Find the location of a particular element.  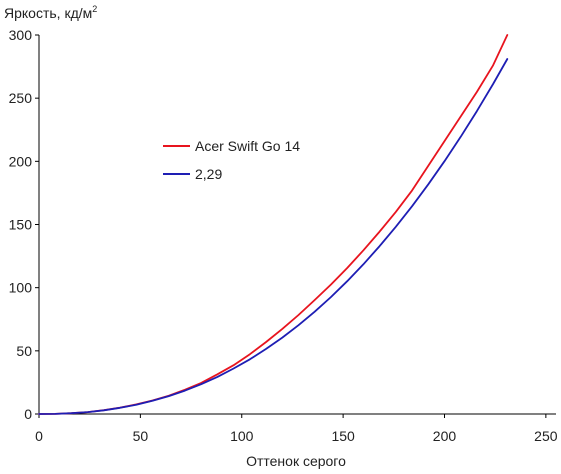

y-axis-label: Яркость, кд/м2 is located at coordinates (50, 12).